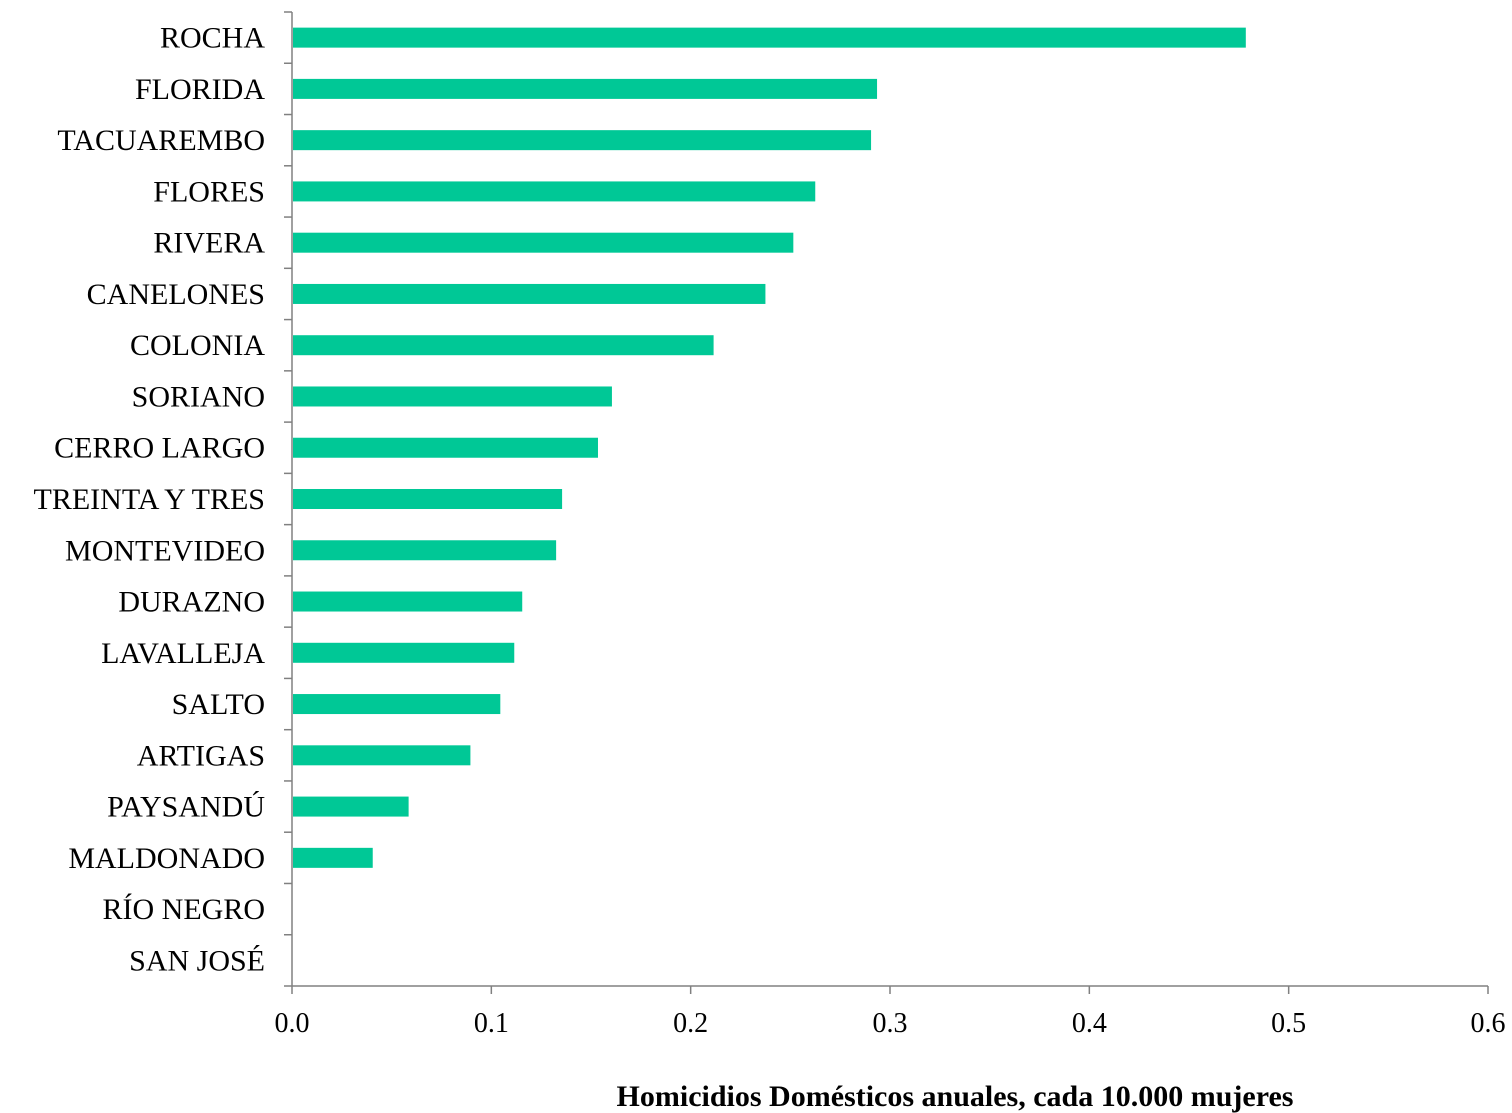  I want to click on x-tick-label: 0.5, so click(1288, 1023).